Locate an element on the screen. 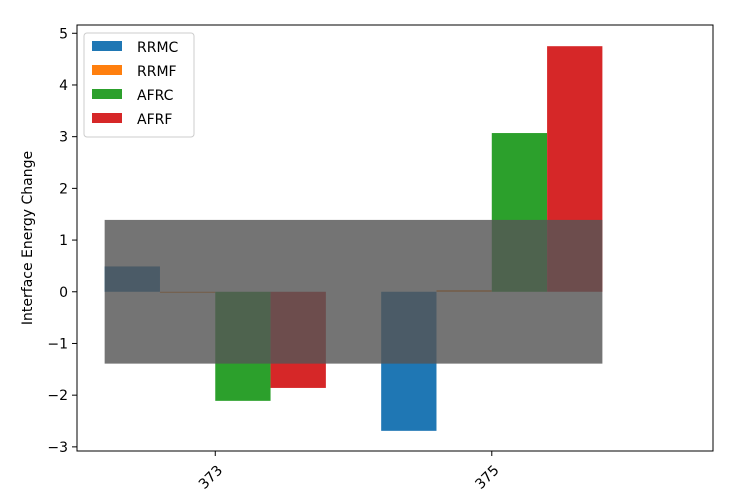  y-tick-label: 3 is located at coordinates (63, 138).